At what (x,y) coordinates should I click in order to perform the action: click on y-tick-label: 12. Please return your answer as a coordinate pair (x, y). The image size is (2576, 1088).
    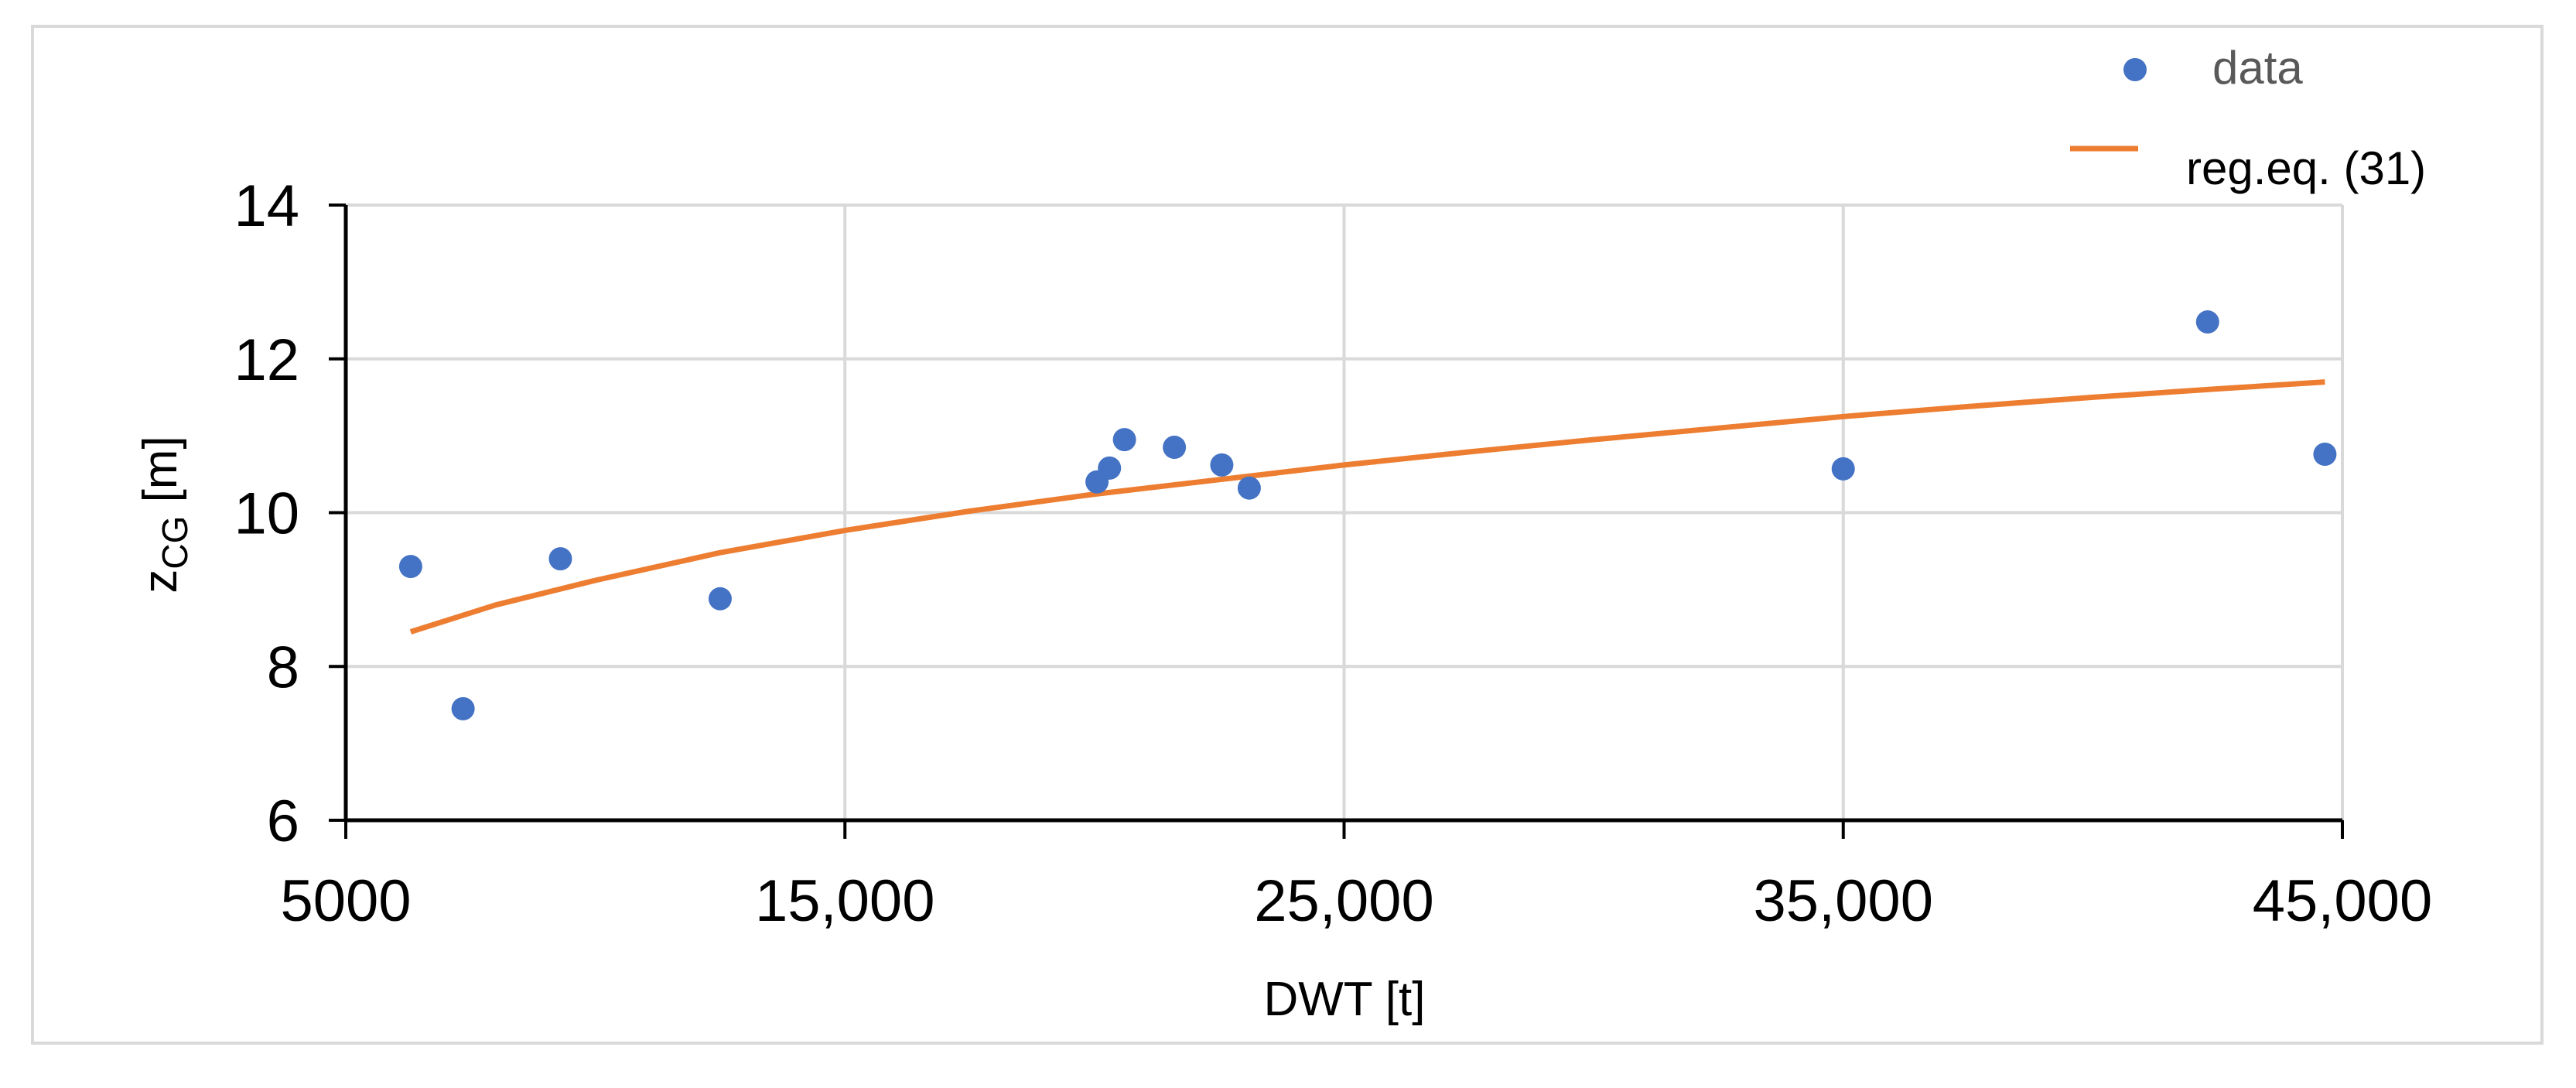
    Looking at the image, I should click on (266, 360).